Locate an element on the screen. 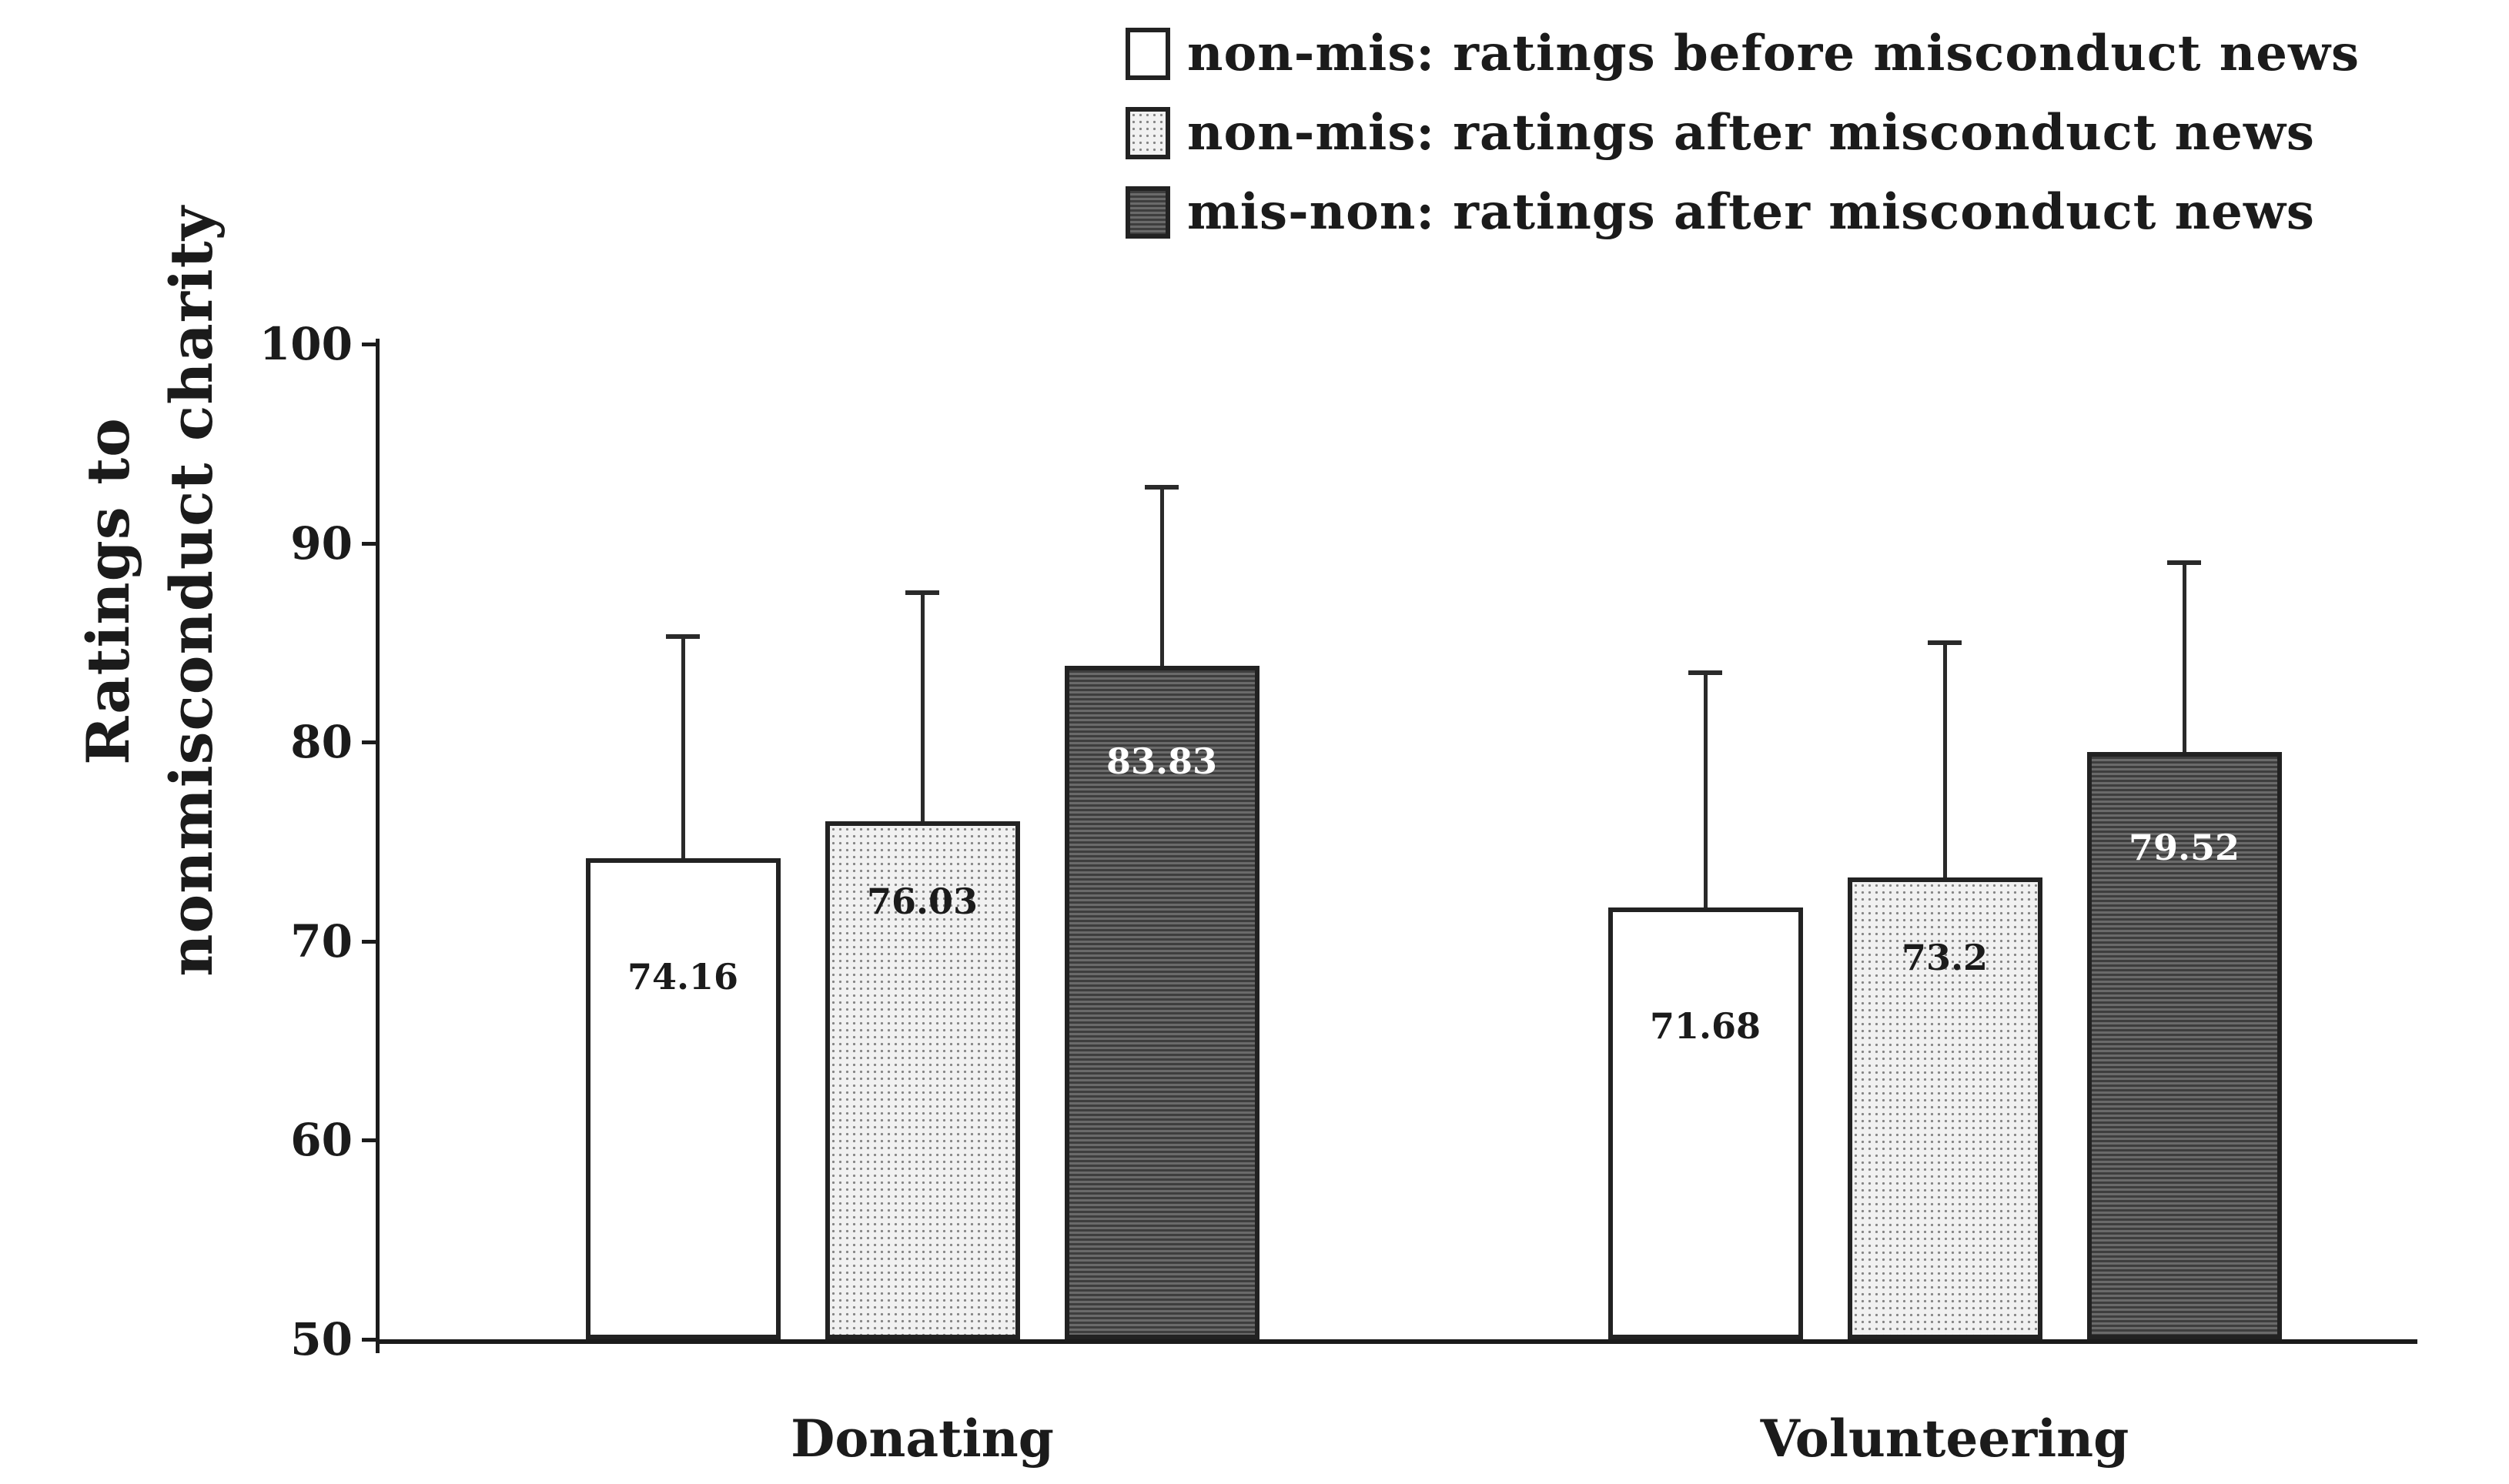  bar-value-label: 73.2 is located at coordinates (1945, 958).